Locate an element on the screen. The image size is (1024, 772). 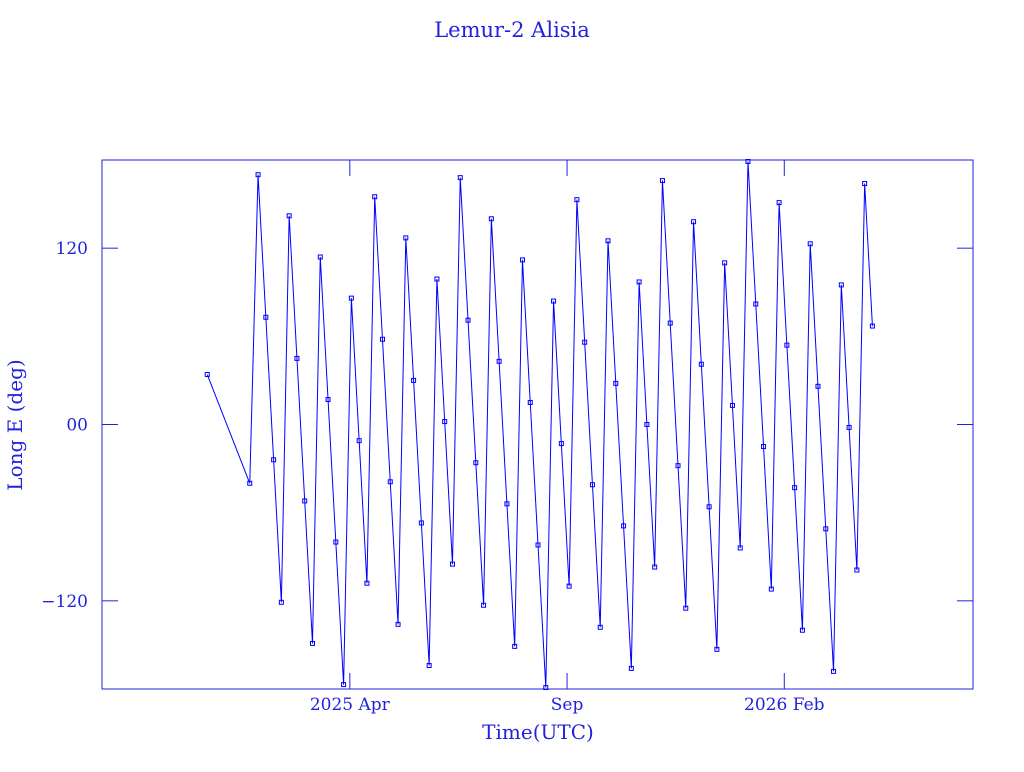
y-tick-label: 00 is located at coordinates (77, 426).